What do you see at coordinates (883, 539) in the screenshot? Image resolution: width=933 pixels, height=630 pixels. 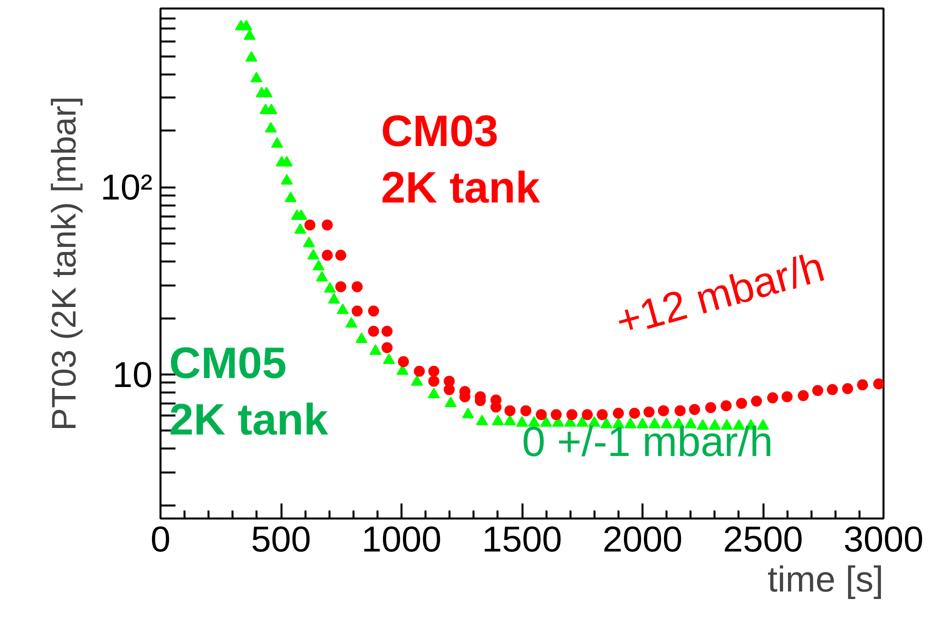 I see `x-tick-label: 3000` at bounding box center [883, 539].